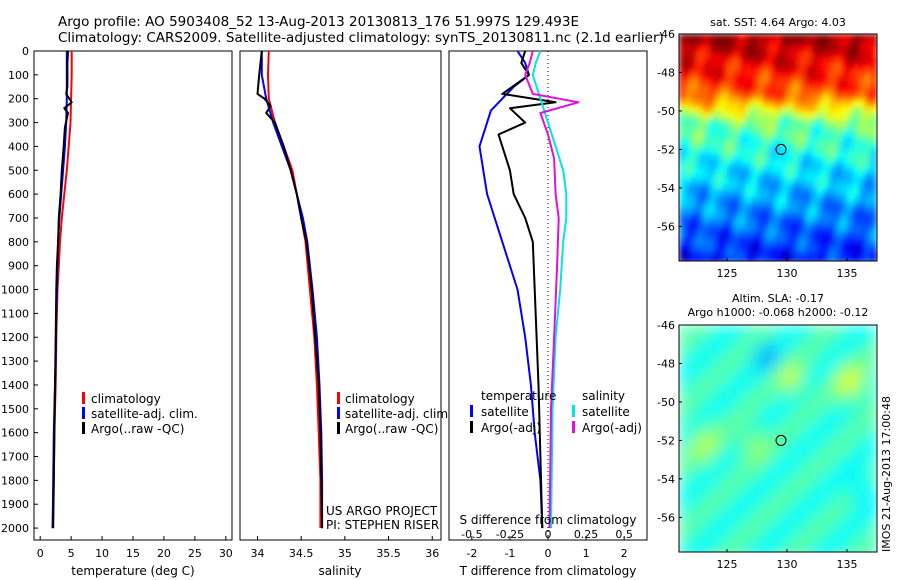 The width and height of the screenshot is (900, 580). What do you see at coordinates (586, 553) in the screenshot?
I see `x-tick-label: 1` at bounding box center [586, 553].